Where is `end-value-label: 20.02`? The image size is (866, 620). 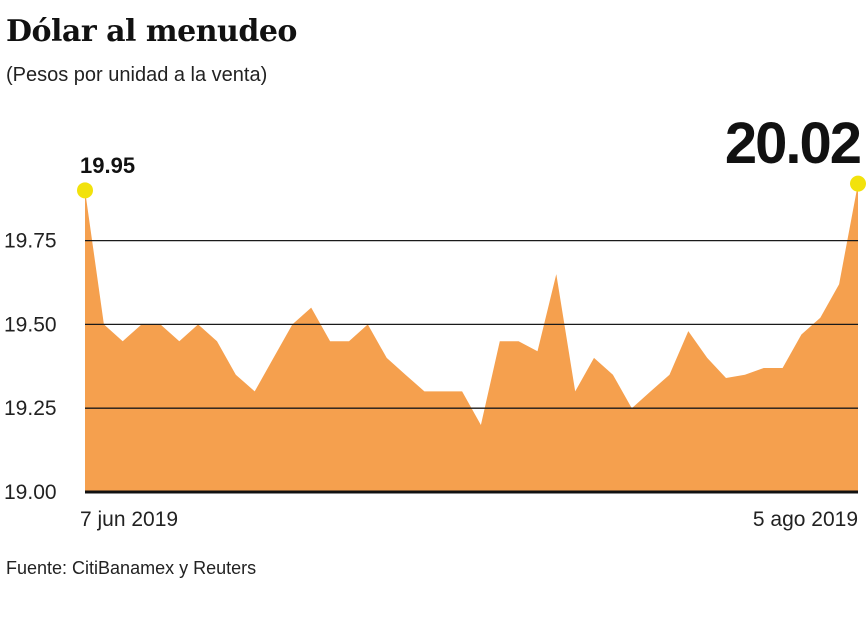
end-value-label: 20.02 is located at coordinates (792, 143).